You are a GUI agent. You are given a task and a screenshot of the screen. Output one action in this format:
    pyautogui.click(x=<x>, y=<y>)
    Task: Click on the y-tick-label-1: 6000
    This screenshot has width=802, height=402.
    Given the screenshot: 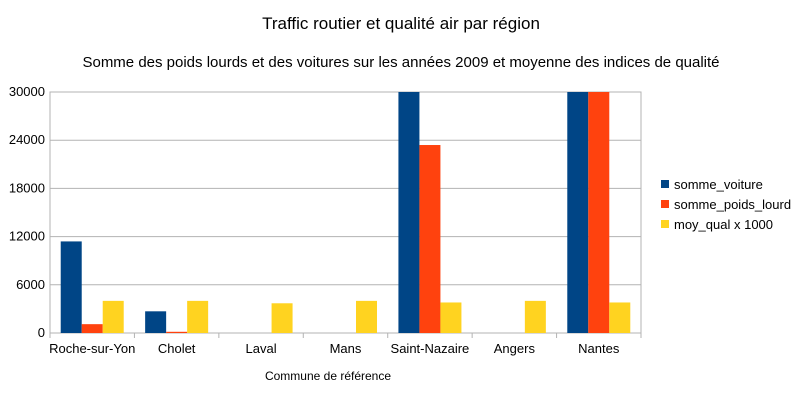 What is the action you would take?
    pyautogui.click(x=30, y=284)
    